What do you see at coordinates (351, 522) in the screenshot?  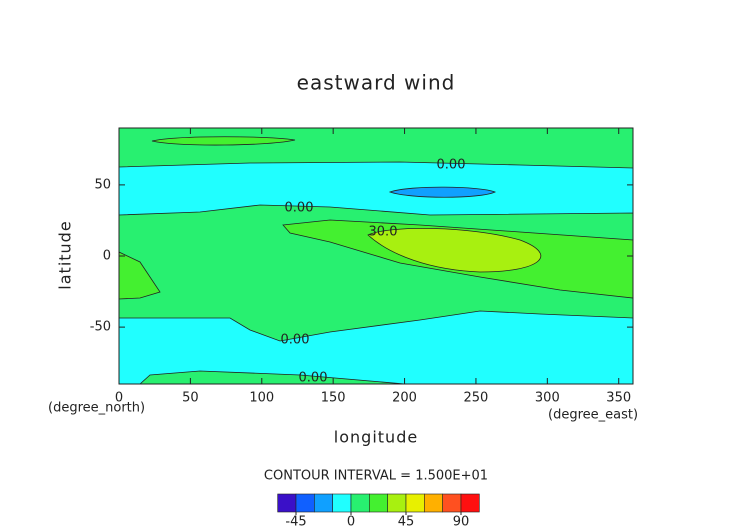 I see `colorbar-tick-label: 0` at bounding box center [351, 522].